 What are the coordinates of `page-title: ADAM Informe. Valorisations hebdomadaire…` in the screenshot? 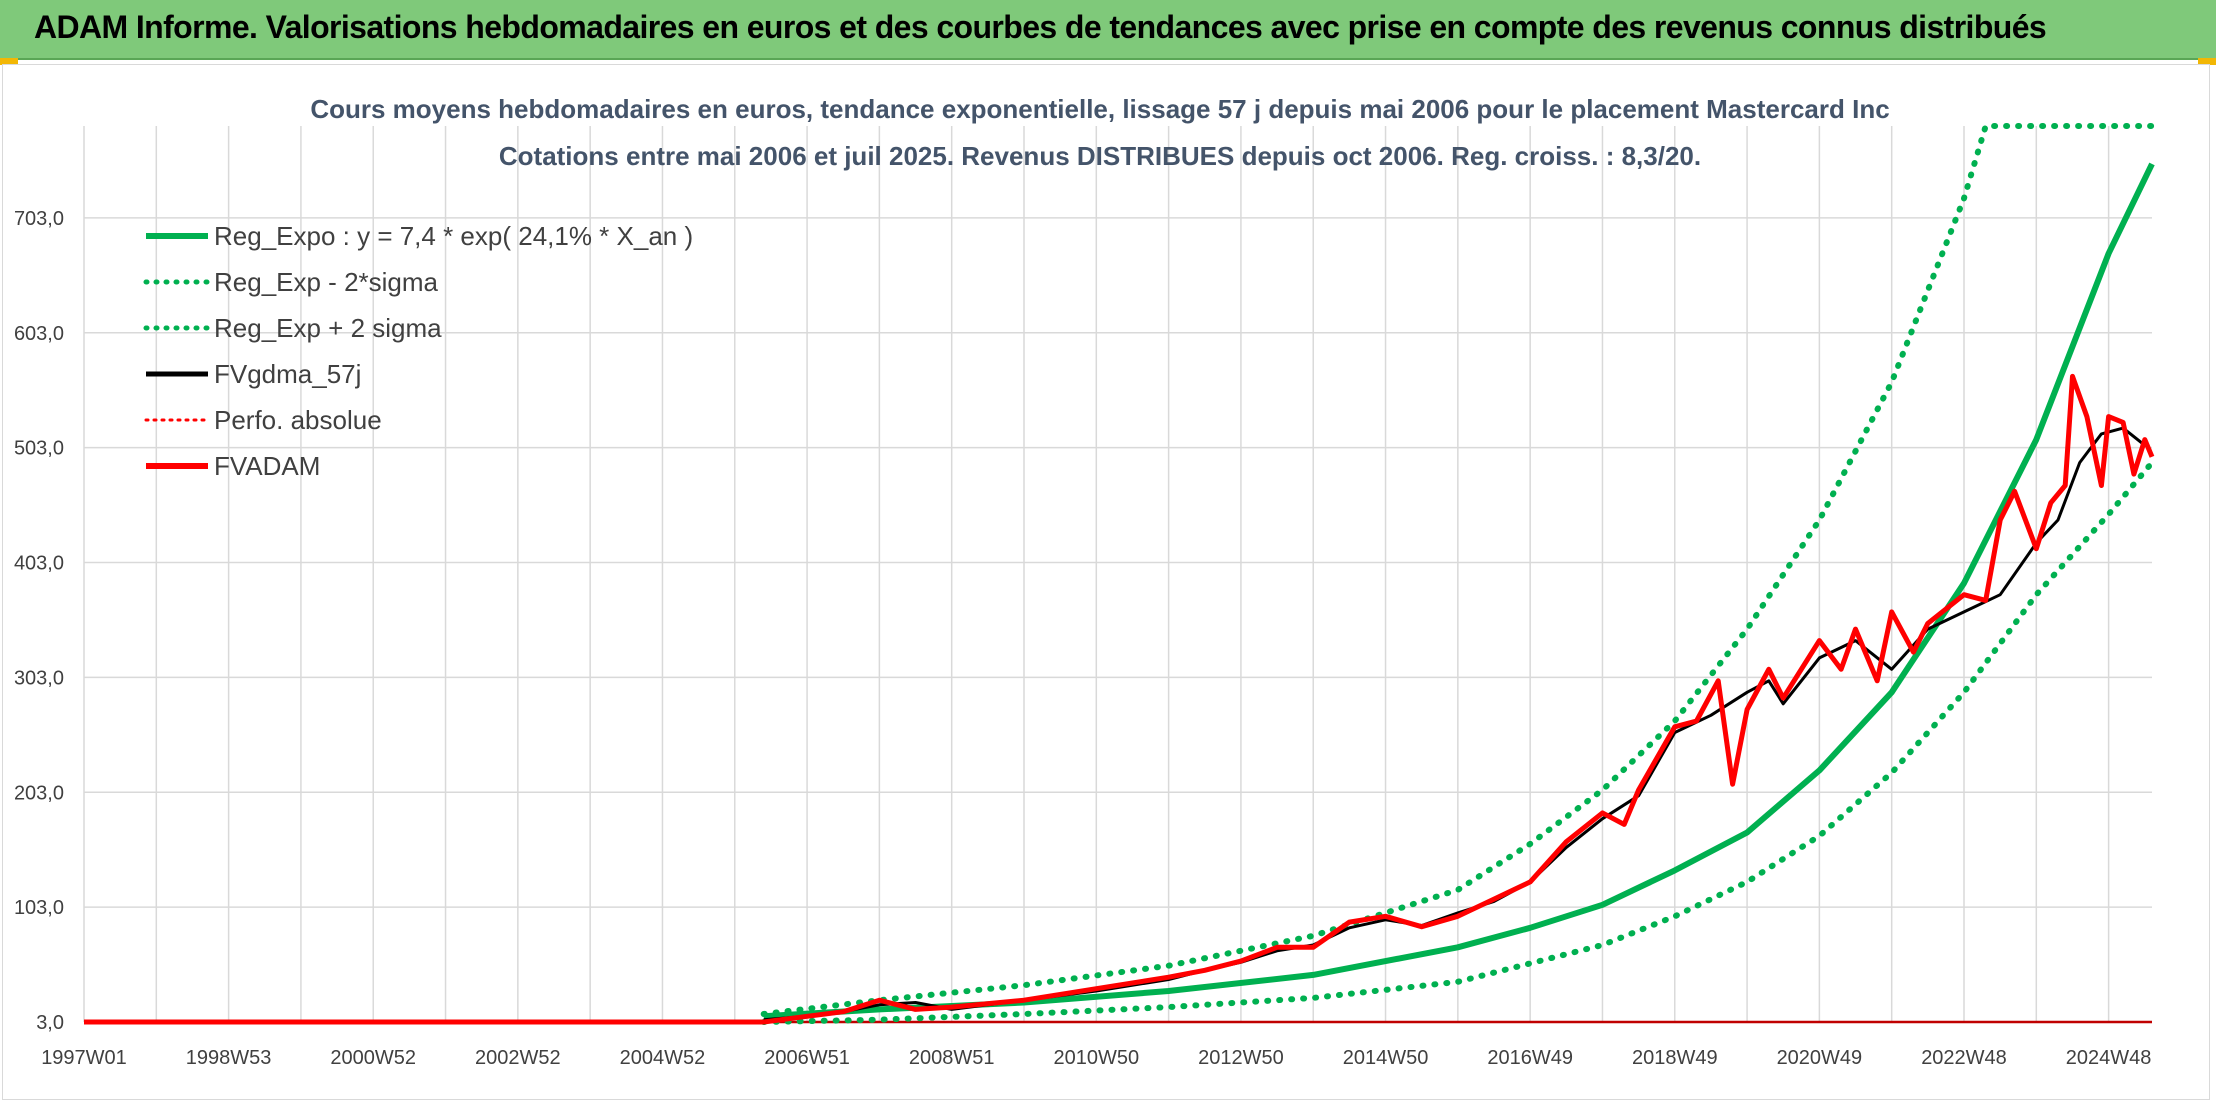 It's located at (1040, 27).